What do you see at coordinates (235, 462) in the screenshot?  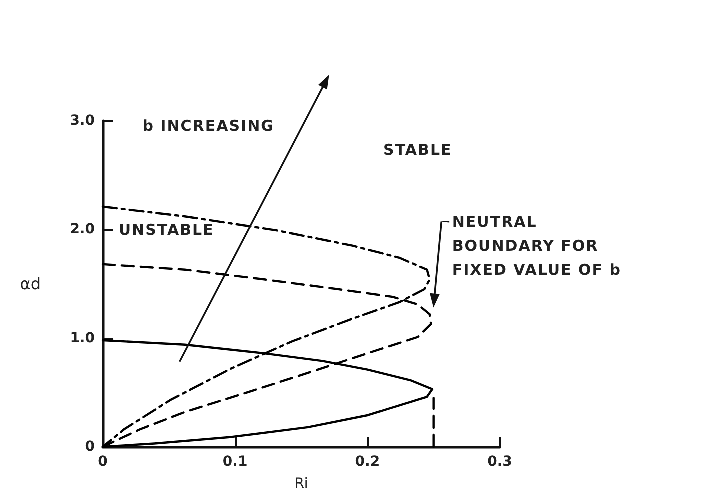 I see `x-tick-label: 0.1` at bounding box center [235, 462].